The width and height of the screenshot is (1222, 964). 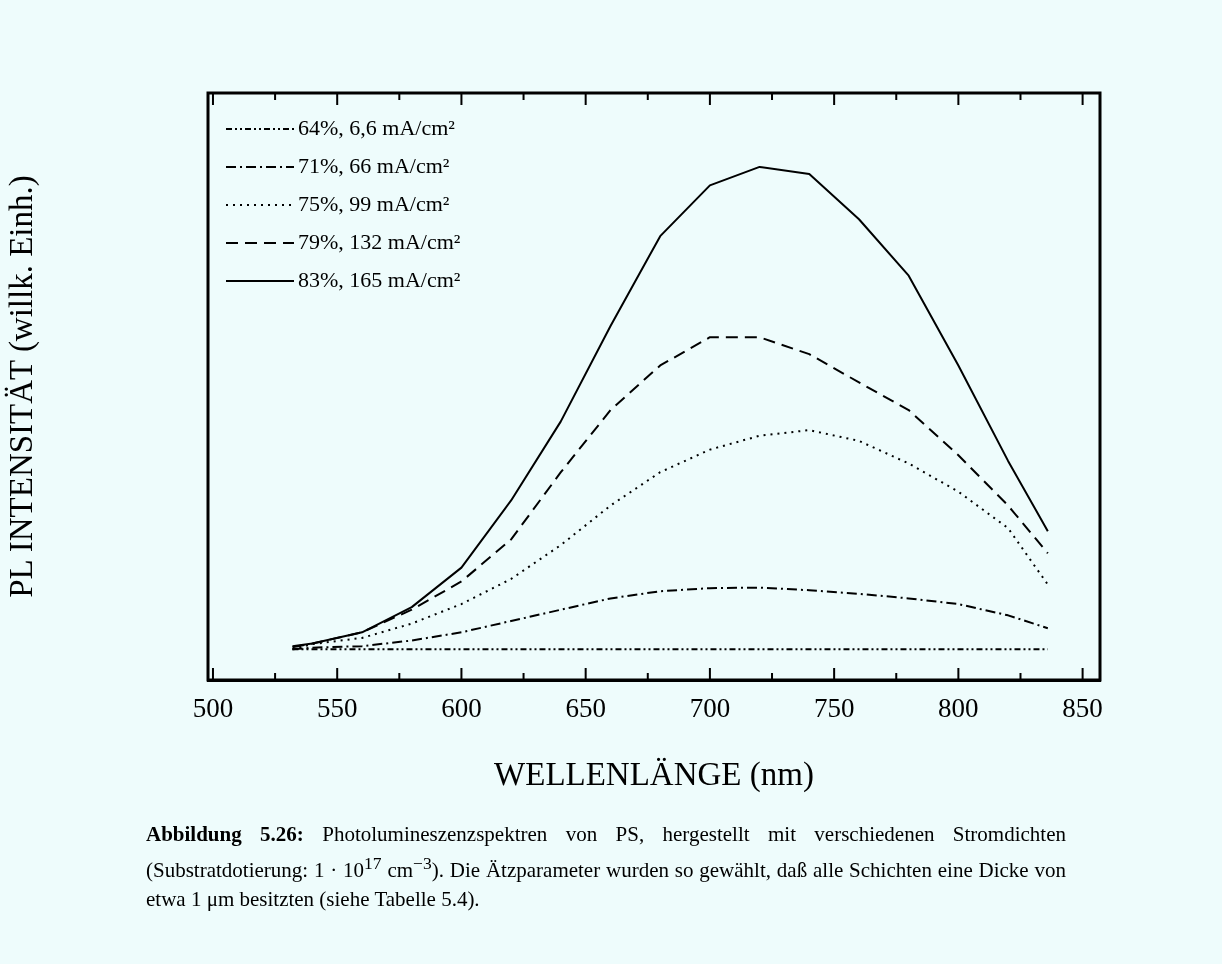 What do you see at coordinates (22, 386) in the screenshot?
I see `y-axis-title: PL INTENSITÄT (willk. Einh.)` at bounding box center [22, 386].